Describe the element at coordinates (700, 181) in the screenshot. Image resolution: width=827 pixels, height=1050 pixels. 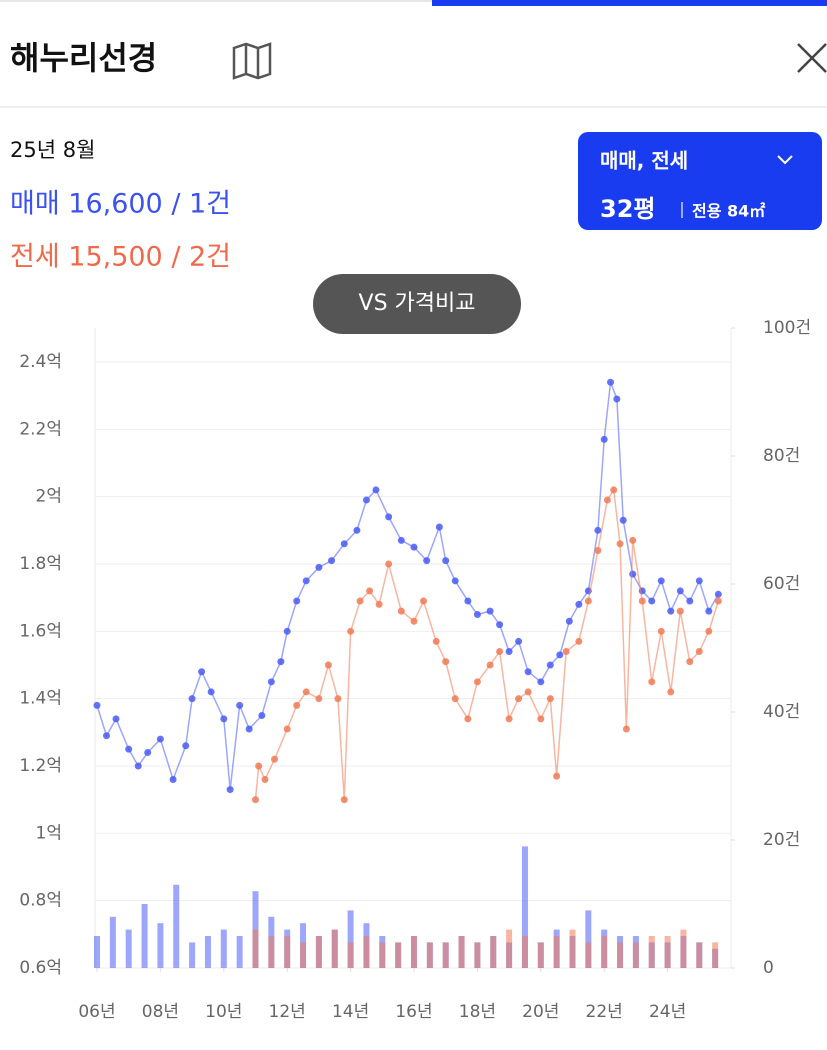
I see `type-selector: 매매, 전세 32평 전용 84㎡` at that location.